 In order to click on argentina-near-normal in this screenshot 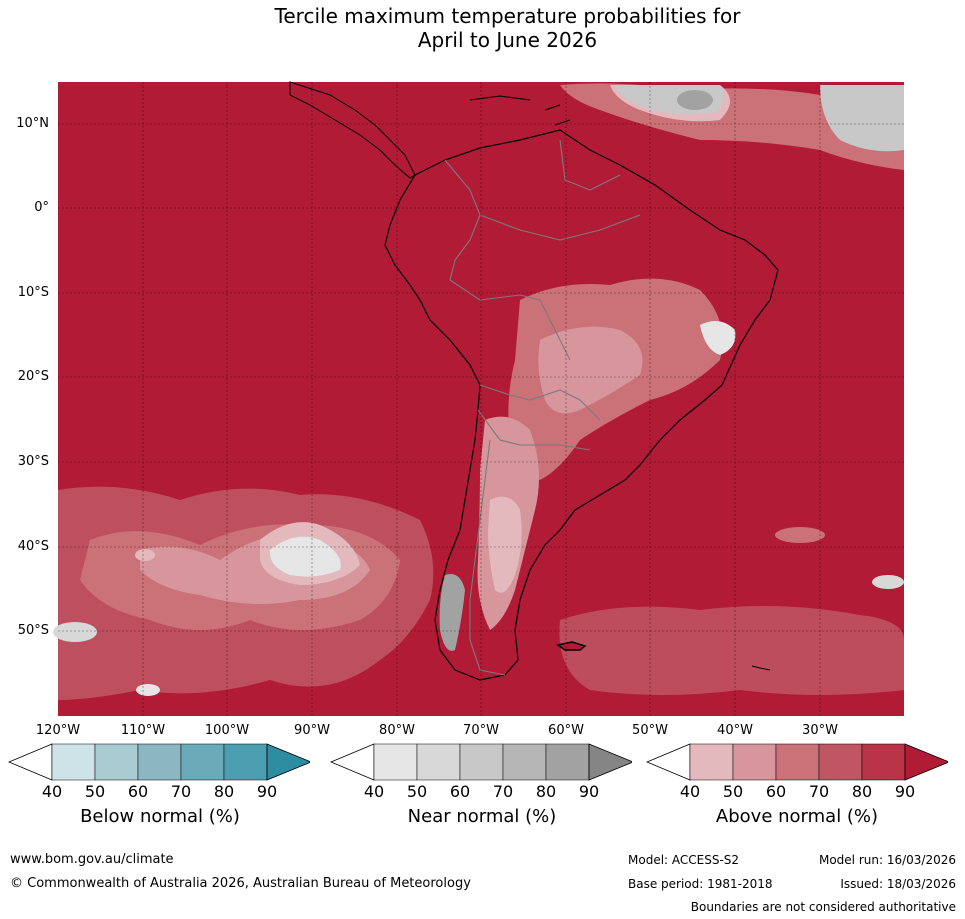, I will do `click(505, 544)`.